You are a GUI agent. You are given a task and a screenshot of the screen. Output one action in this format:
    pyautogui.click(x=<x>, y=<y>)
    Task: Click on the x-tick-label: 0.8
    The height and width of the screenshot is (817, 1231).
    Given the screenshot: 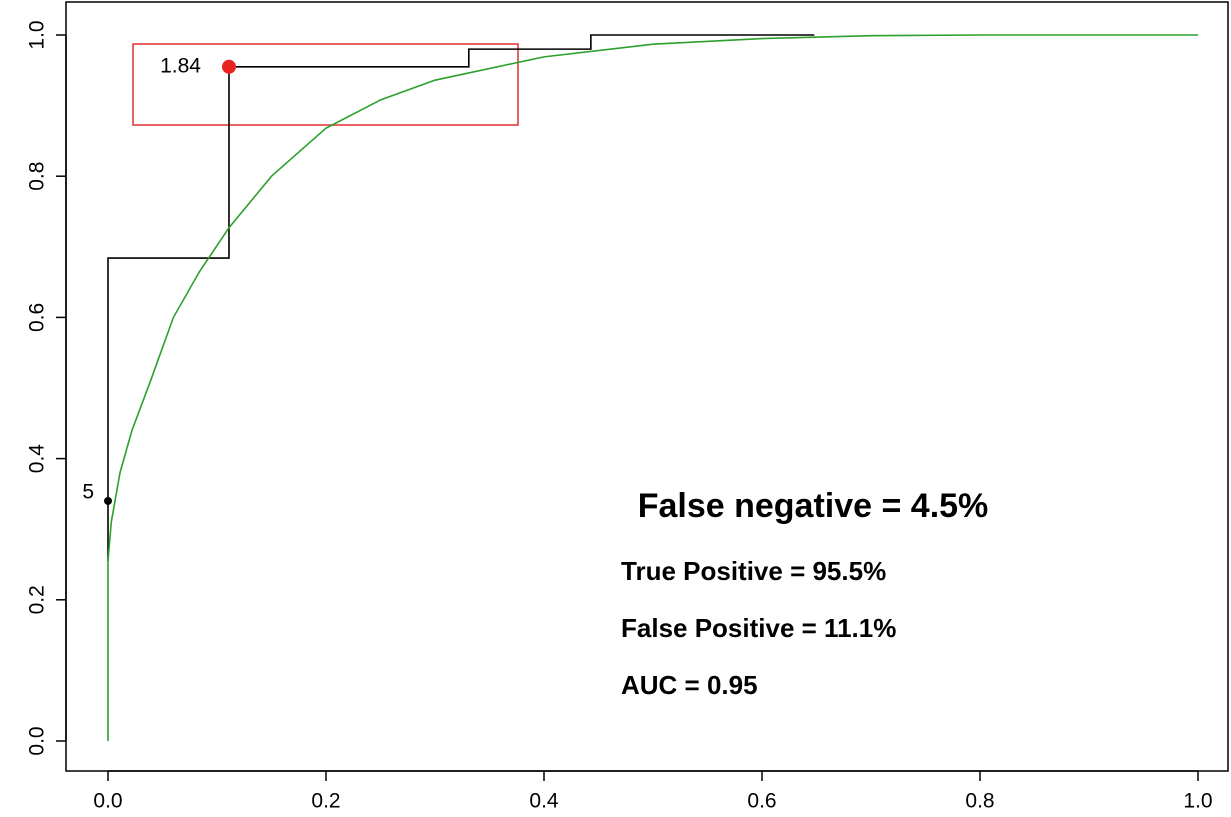 What is the action you would take?
    pyautogui.click(x=979, y=801)
    